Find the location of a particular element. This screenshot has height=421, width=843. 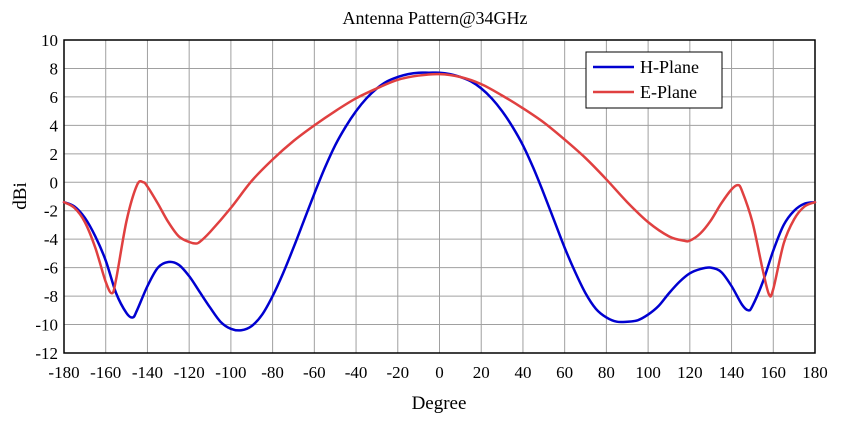

y-tick-label: 0 is located at coordinates (54, 182).